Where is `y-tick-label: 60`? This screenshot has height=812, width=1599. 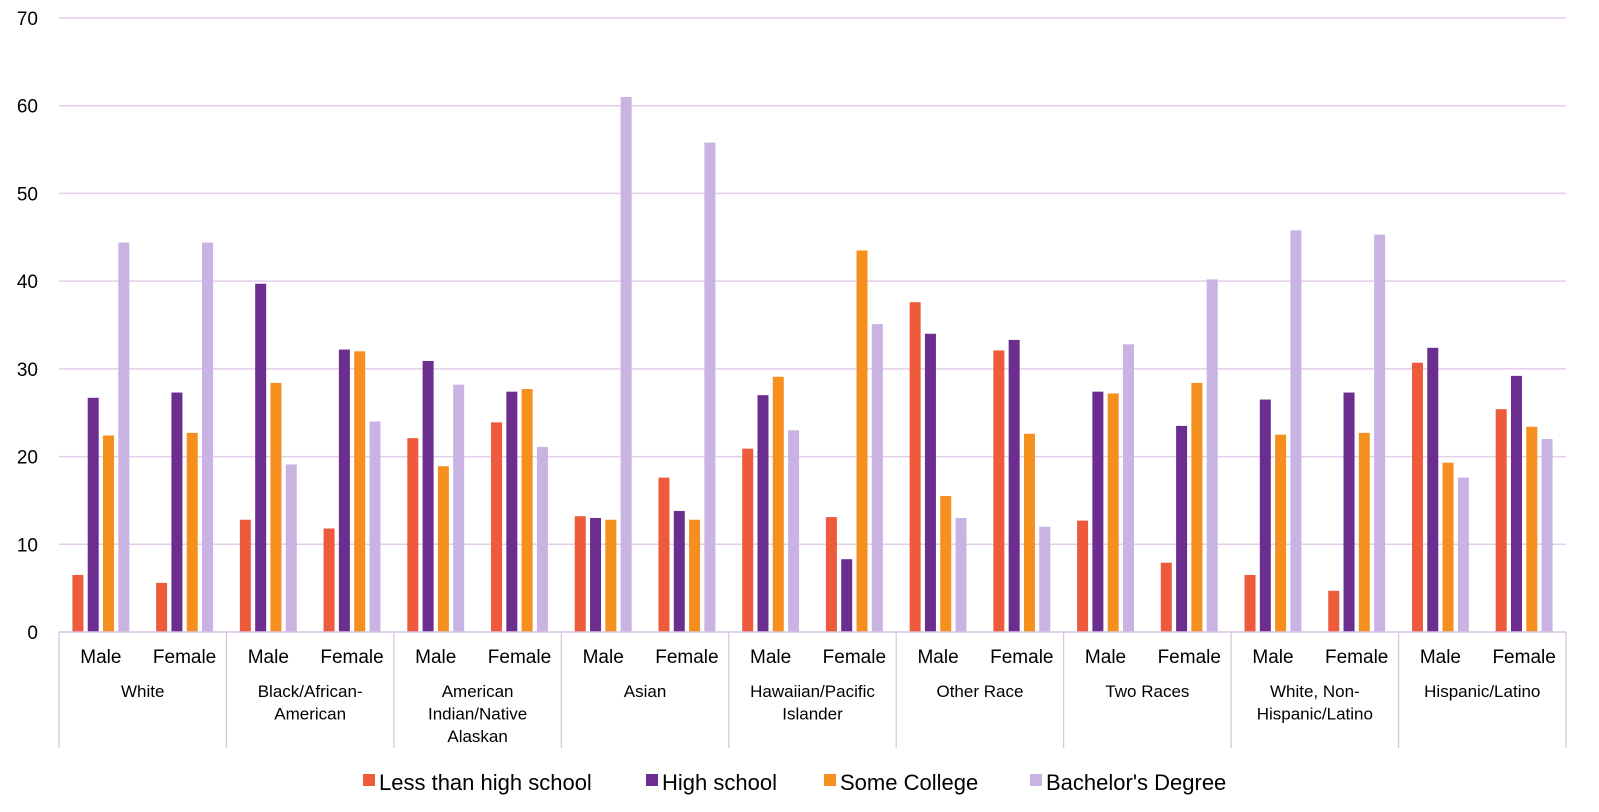 y-tick-label: 60 is located at coordinates (27, 107).